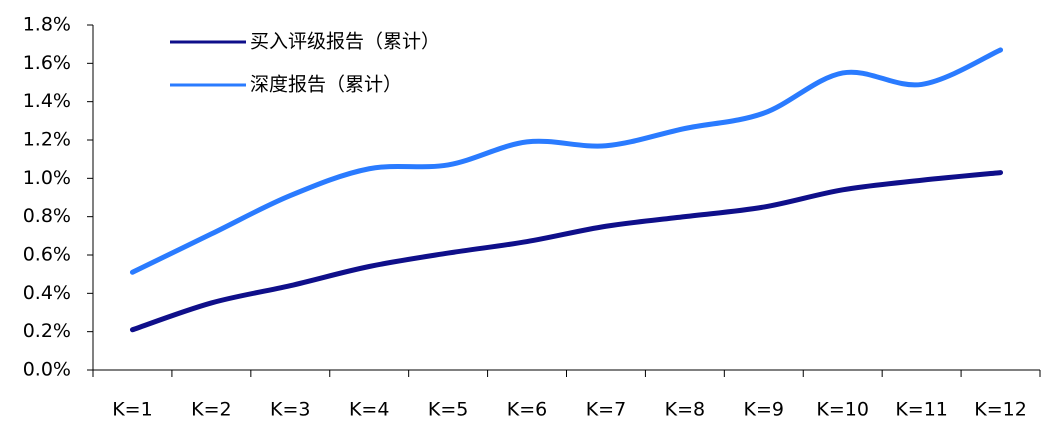  Describe the element at coordinates (606, 410) in the screenshot. I see `x-tick-label: K=7` at that location.